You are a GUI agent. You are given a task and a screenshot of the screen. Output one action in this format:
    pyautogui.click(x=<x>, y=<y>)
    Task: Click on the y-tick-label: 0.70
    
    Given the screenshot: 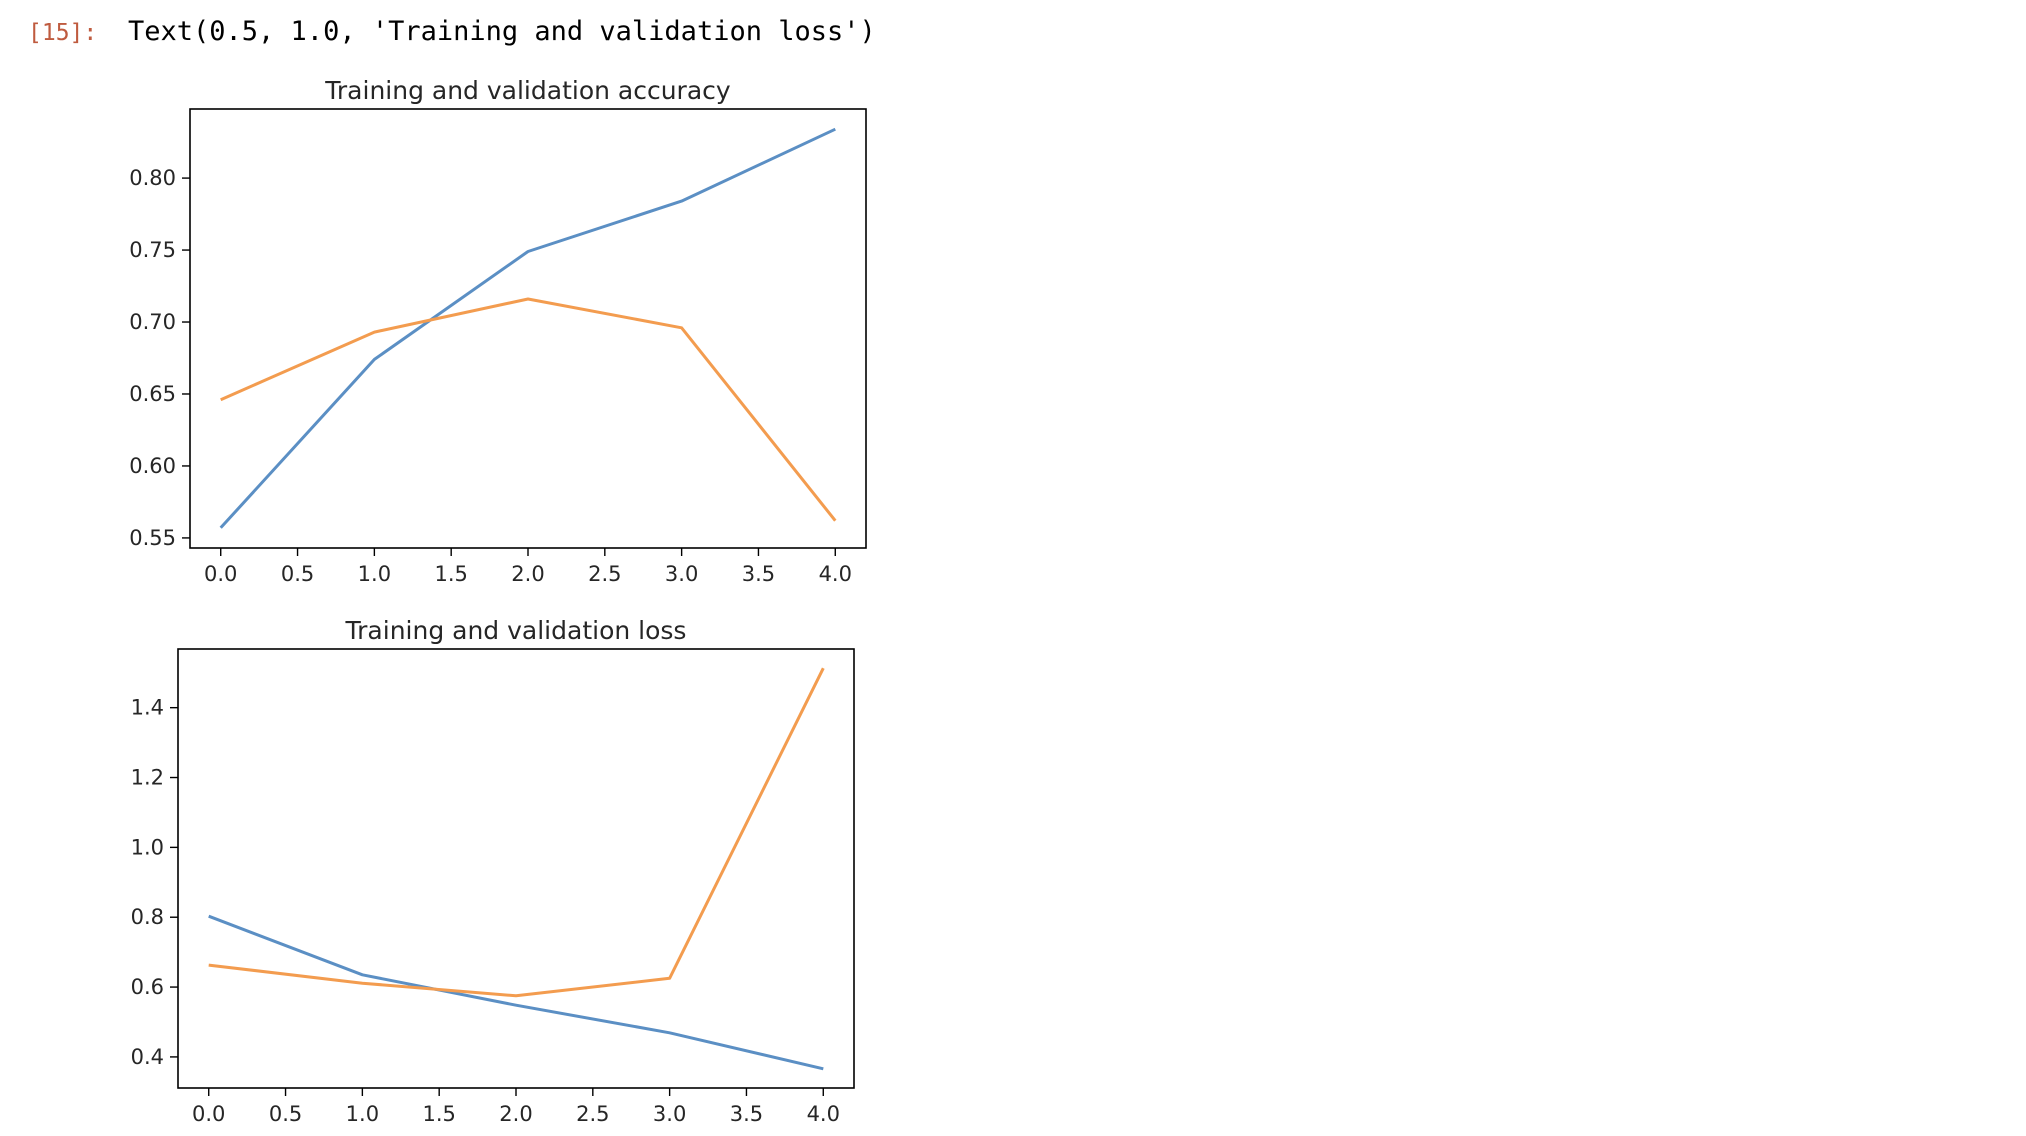 What is the action you would take?
    pyautogui.click(x=152, y=322)
    